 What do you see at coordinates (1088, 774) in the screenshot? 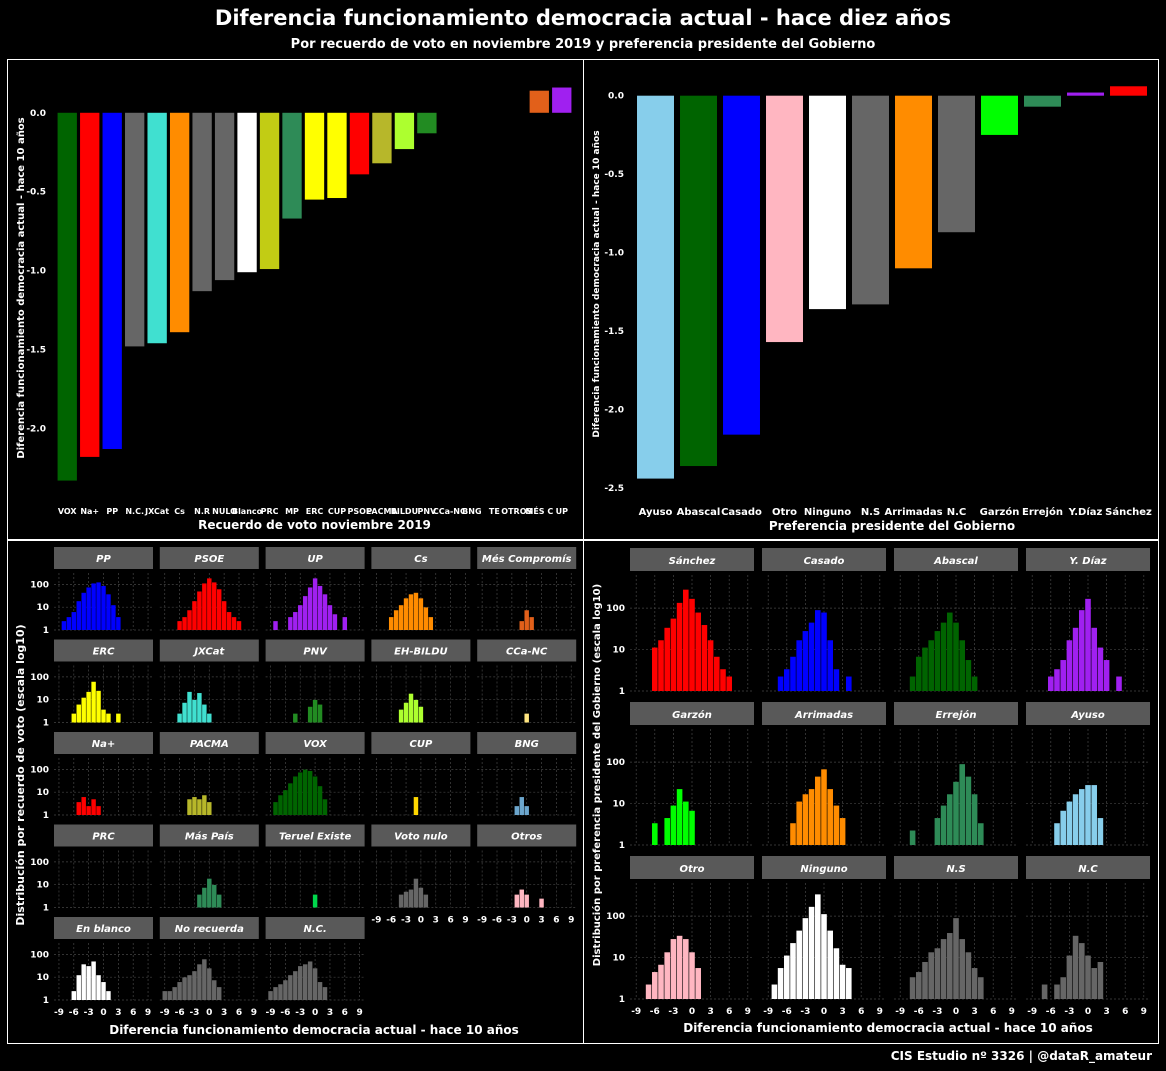
I see `facet-ayuso: Ayuso` at bounding box center [1088, 774].